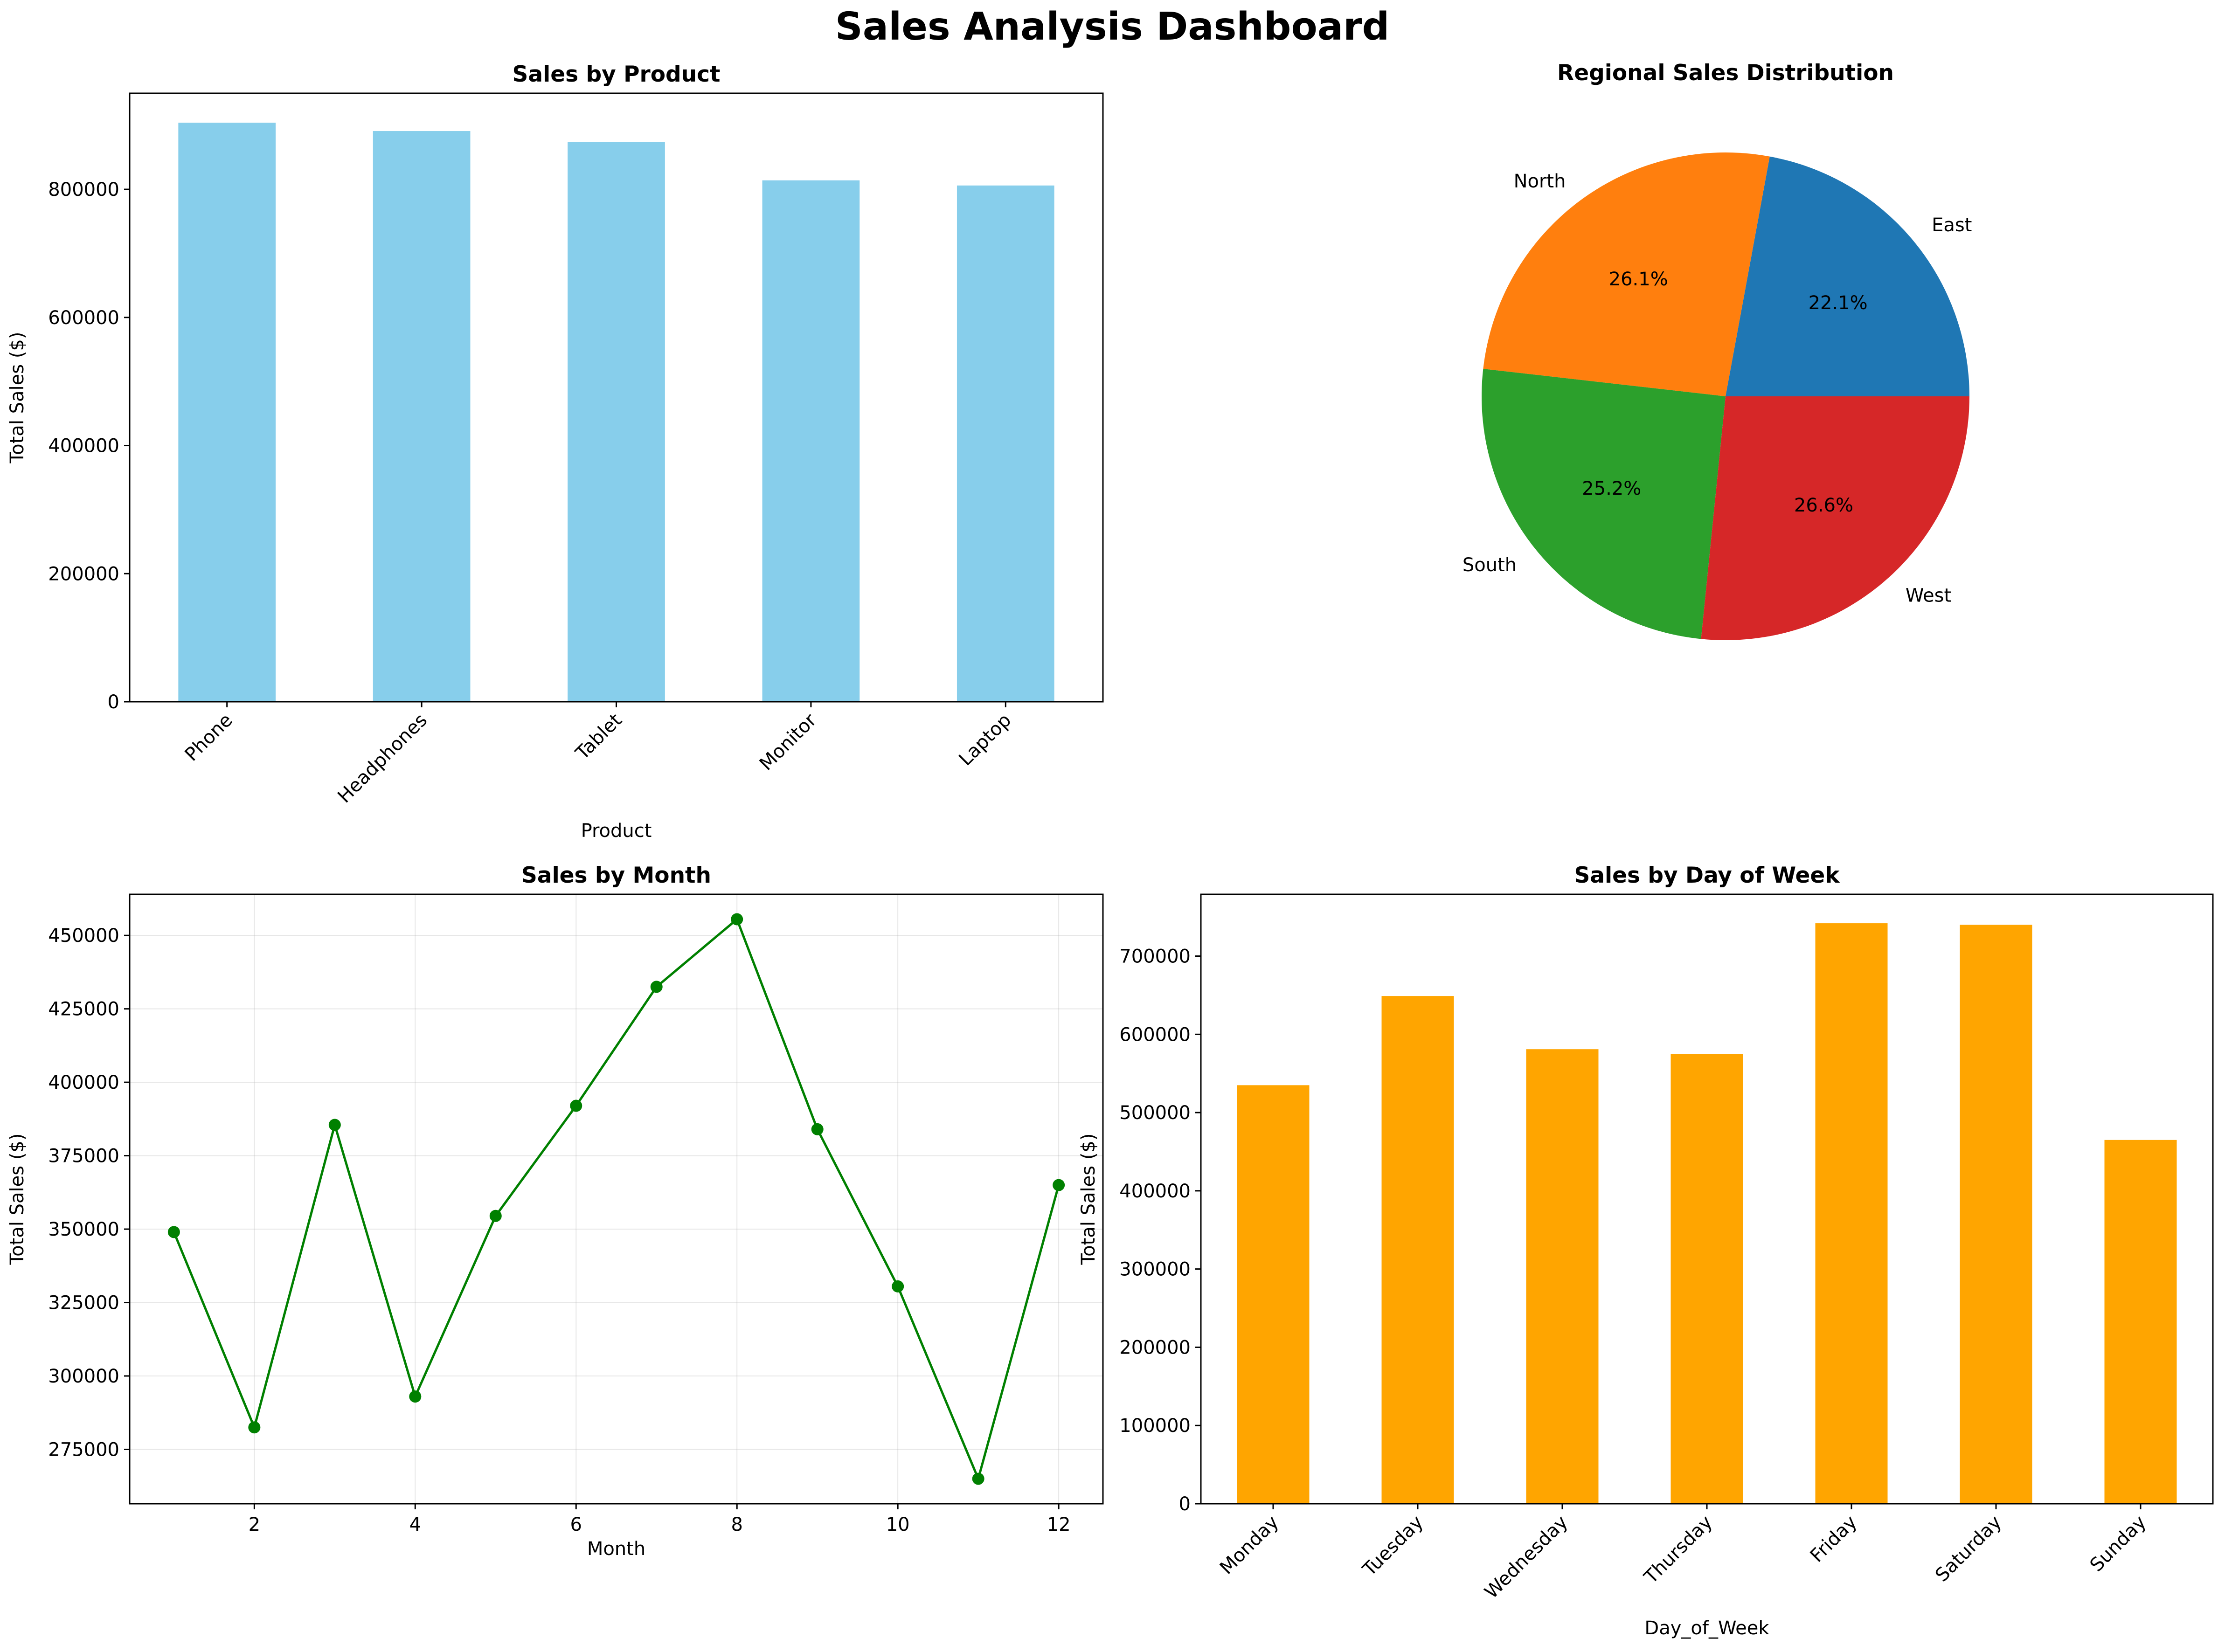 The height and width of the screenshot is (1652, 2225). I want to click on y-tick-label: 100000, so click(1155, 1426).